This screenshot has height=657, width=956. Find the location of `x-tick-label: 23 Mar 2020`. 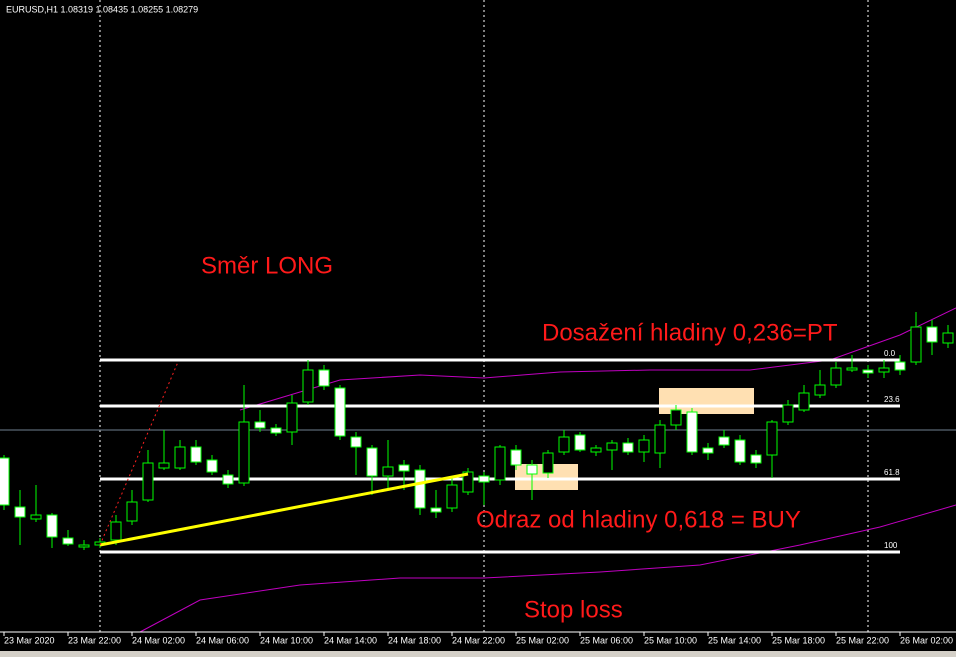

x-tick-label: 23 Mar 2020 is located at coordinates (29, 640).